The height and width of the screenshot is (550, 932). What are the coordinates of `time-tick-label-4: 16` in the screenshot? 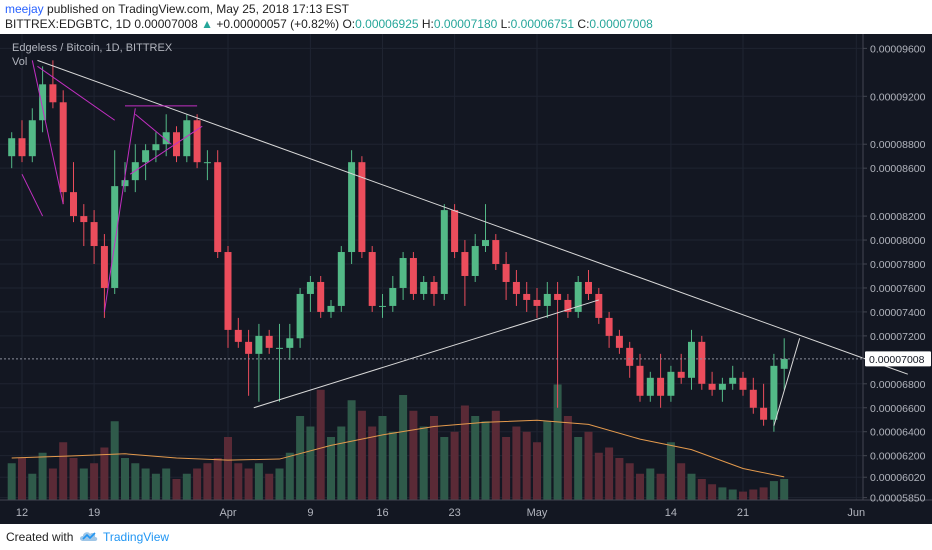 It's located at (382, 513).